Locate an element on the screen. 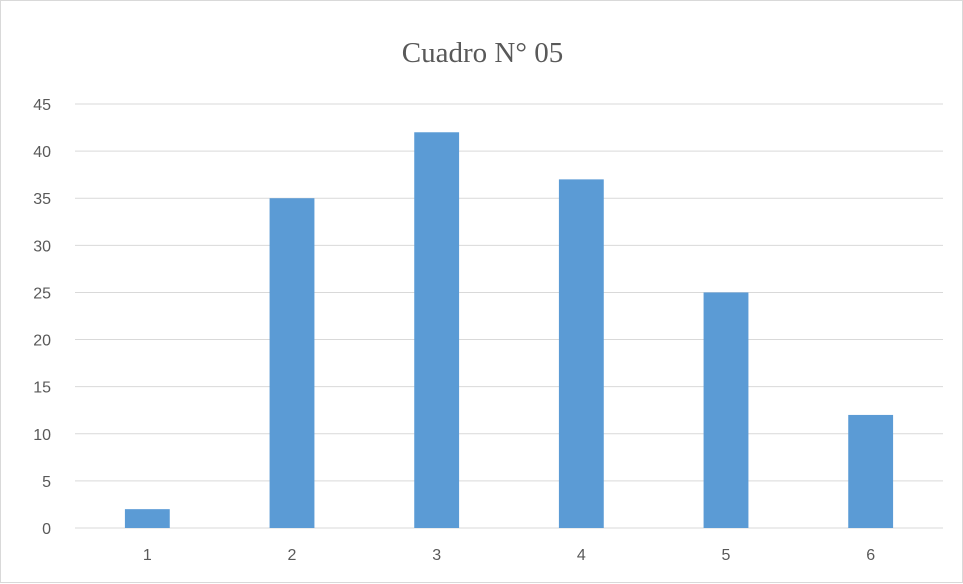 The height and width of the screenshot is (584, 963). y-tick-label: 15 is located at coordinates (42, 388).